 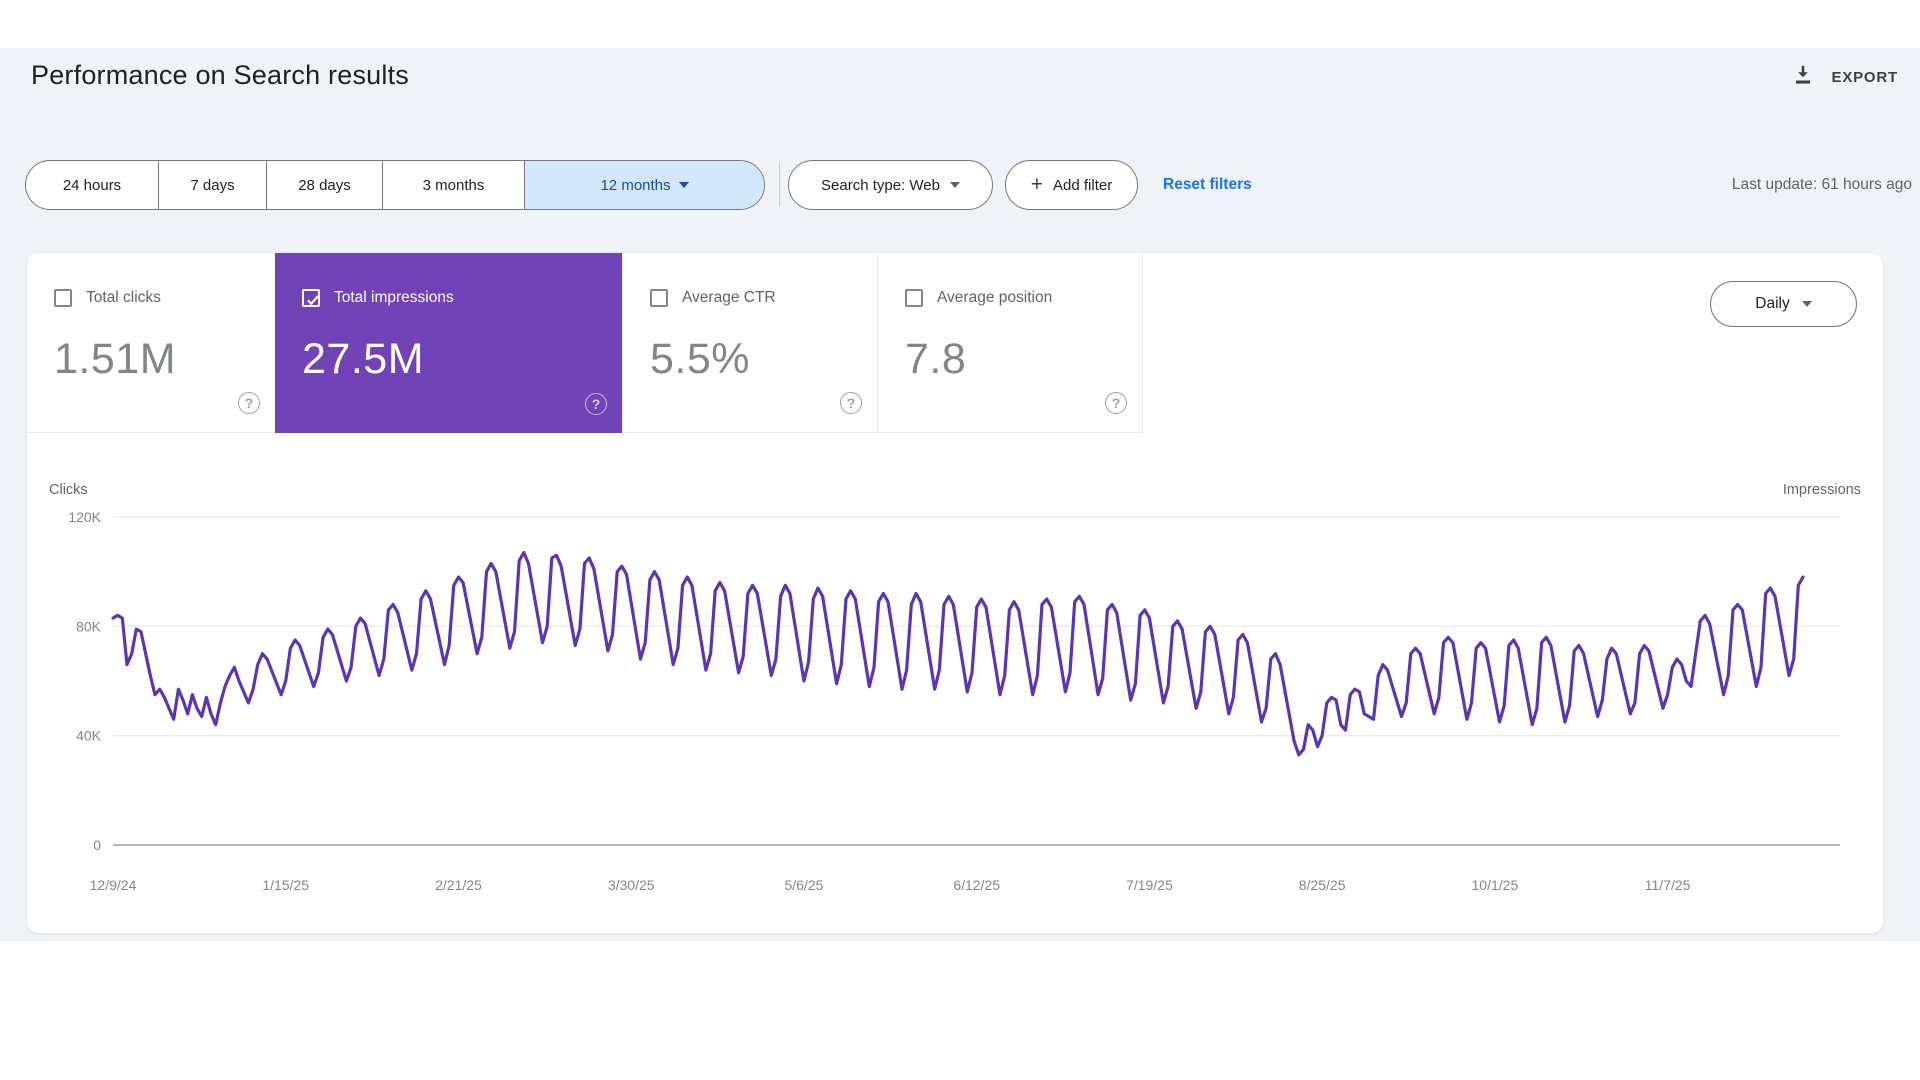 What do you see at coordinates (1783, 304) in the screenshot?
I see `granularity-dropdown: Daily` at bounding box center [1783, 304].